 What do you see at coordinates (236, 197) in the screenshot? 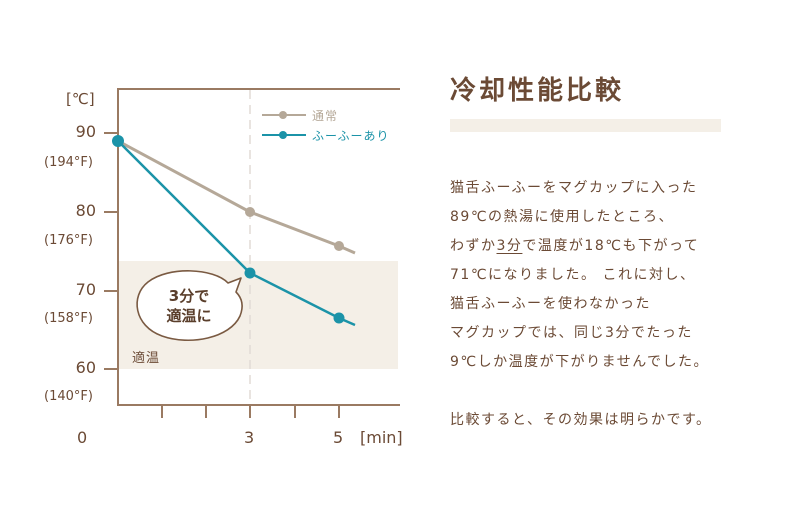
I see `series-normal-line` at bounding box center [236, 197].